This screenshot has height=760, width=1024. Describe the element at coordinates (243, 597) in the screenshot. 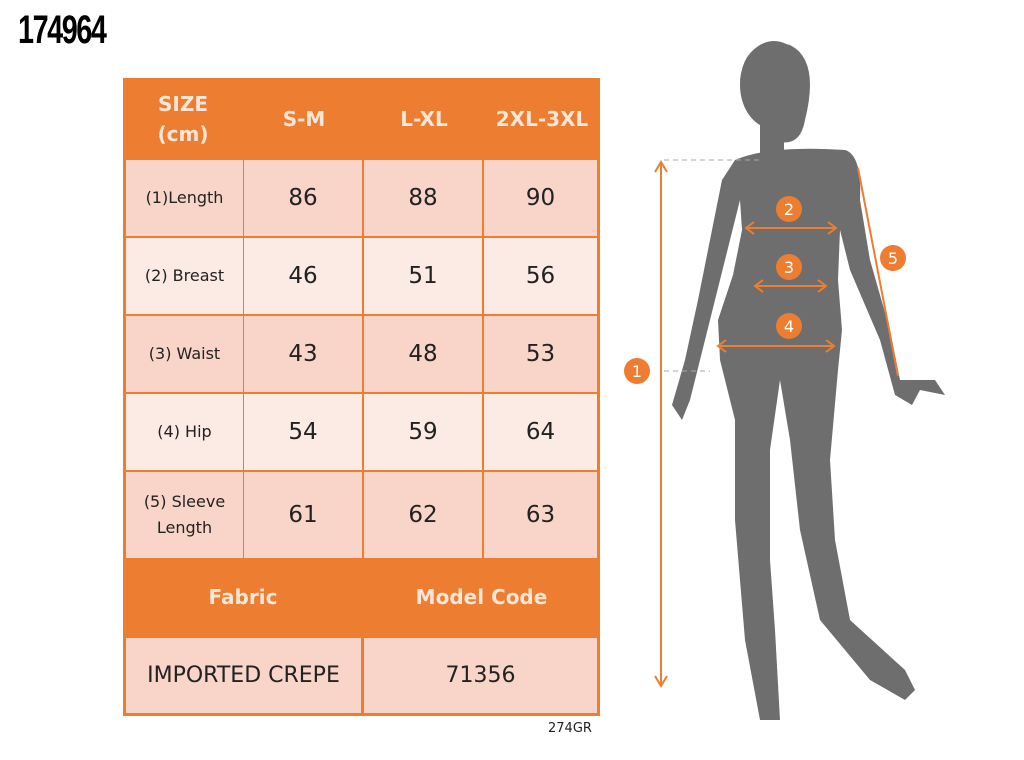

I see `fabric-label: Fabric` at that location.